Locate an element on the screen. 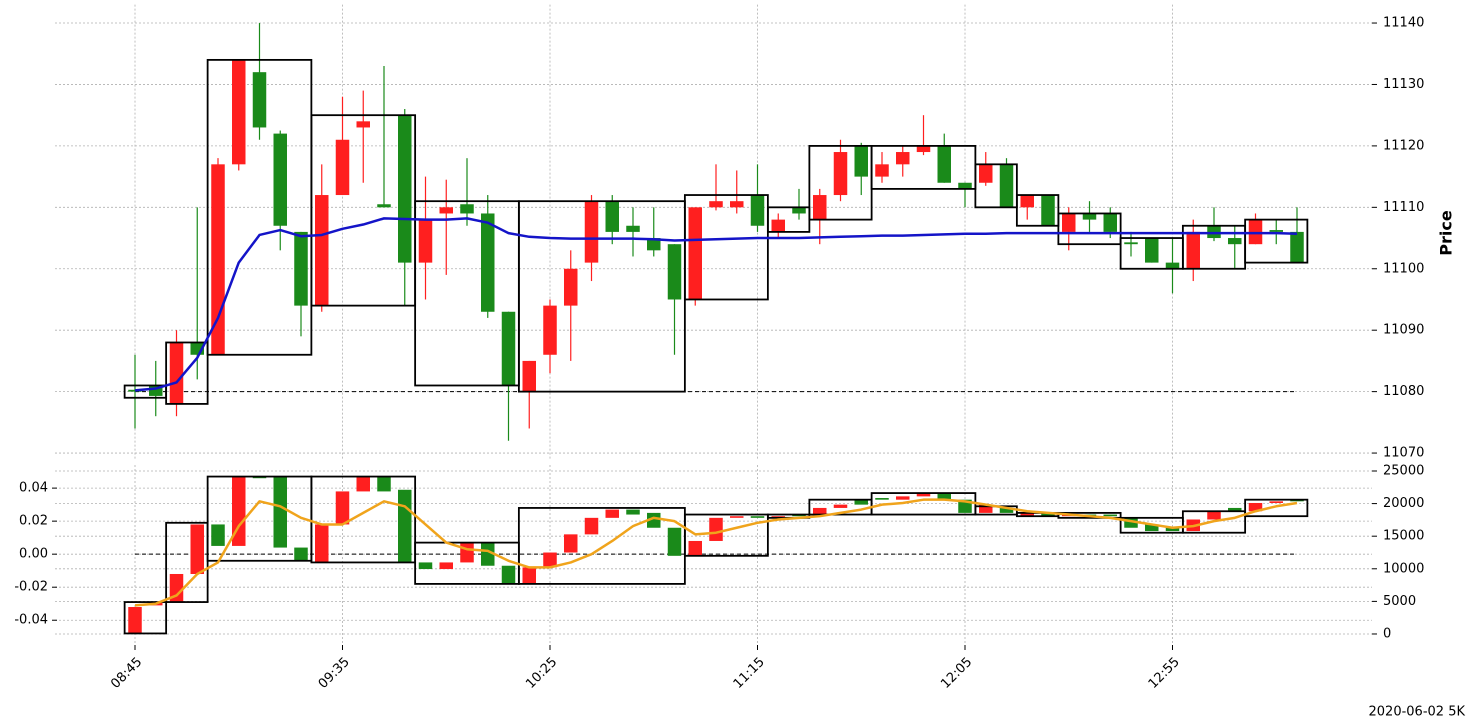 This screenshot has height=721, width=1472. y-tick-label: 11120 is located at coordinates (1403, 145).